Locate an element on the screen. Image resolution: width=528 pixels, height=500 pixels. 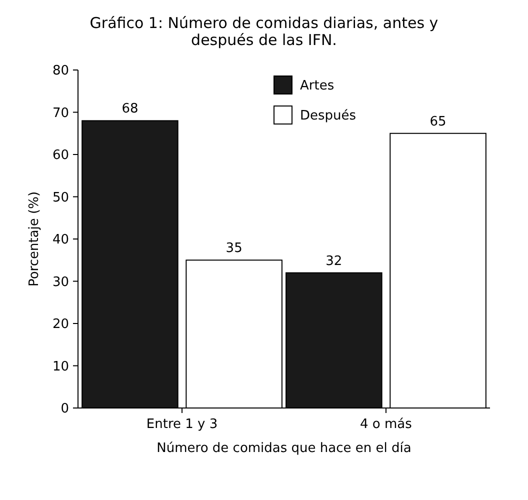
legend-label: Después is located at coordinates (328, 116).